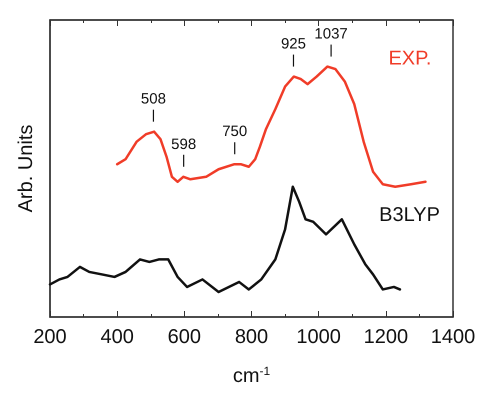  Describe the element at coordinates (251, 337) in the screenshot. I see `x-tick-label: 800` at that location.